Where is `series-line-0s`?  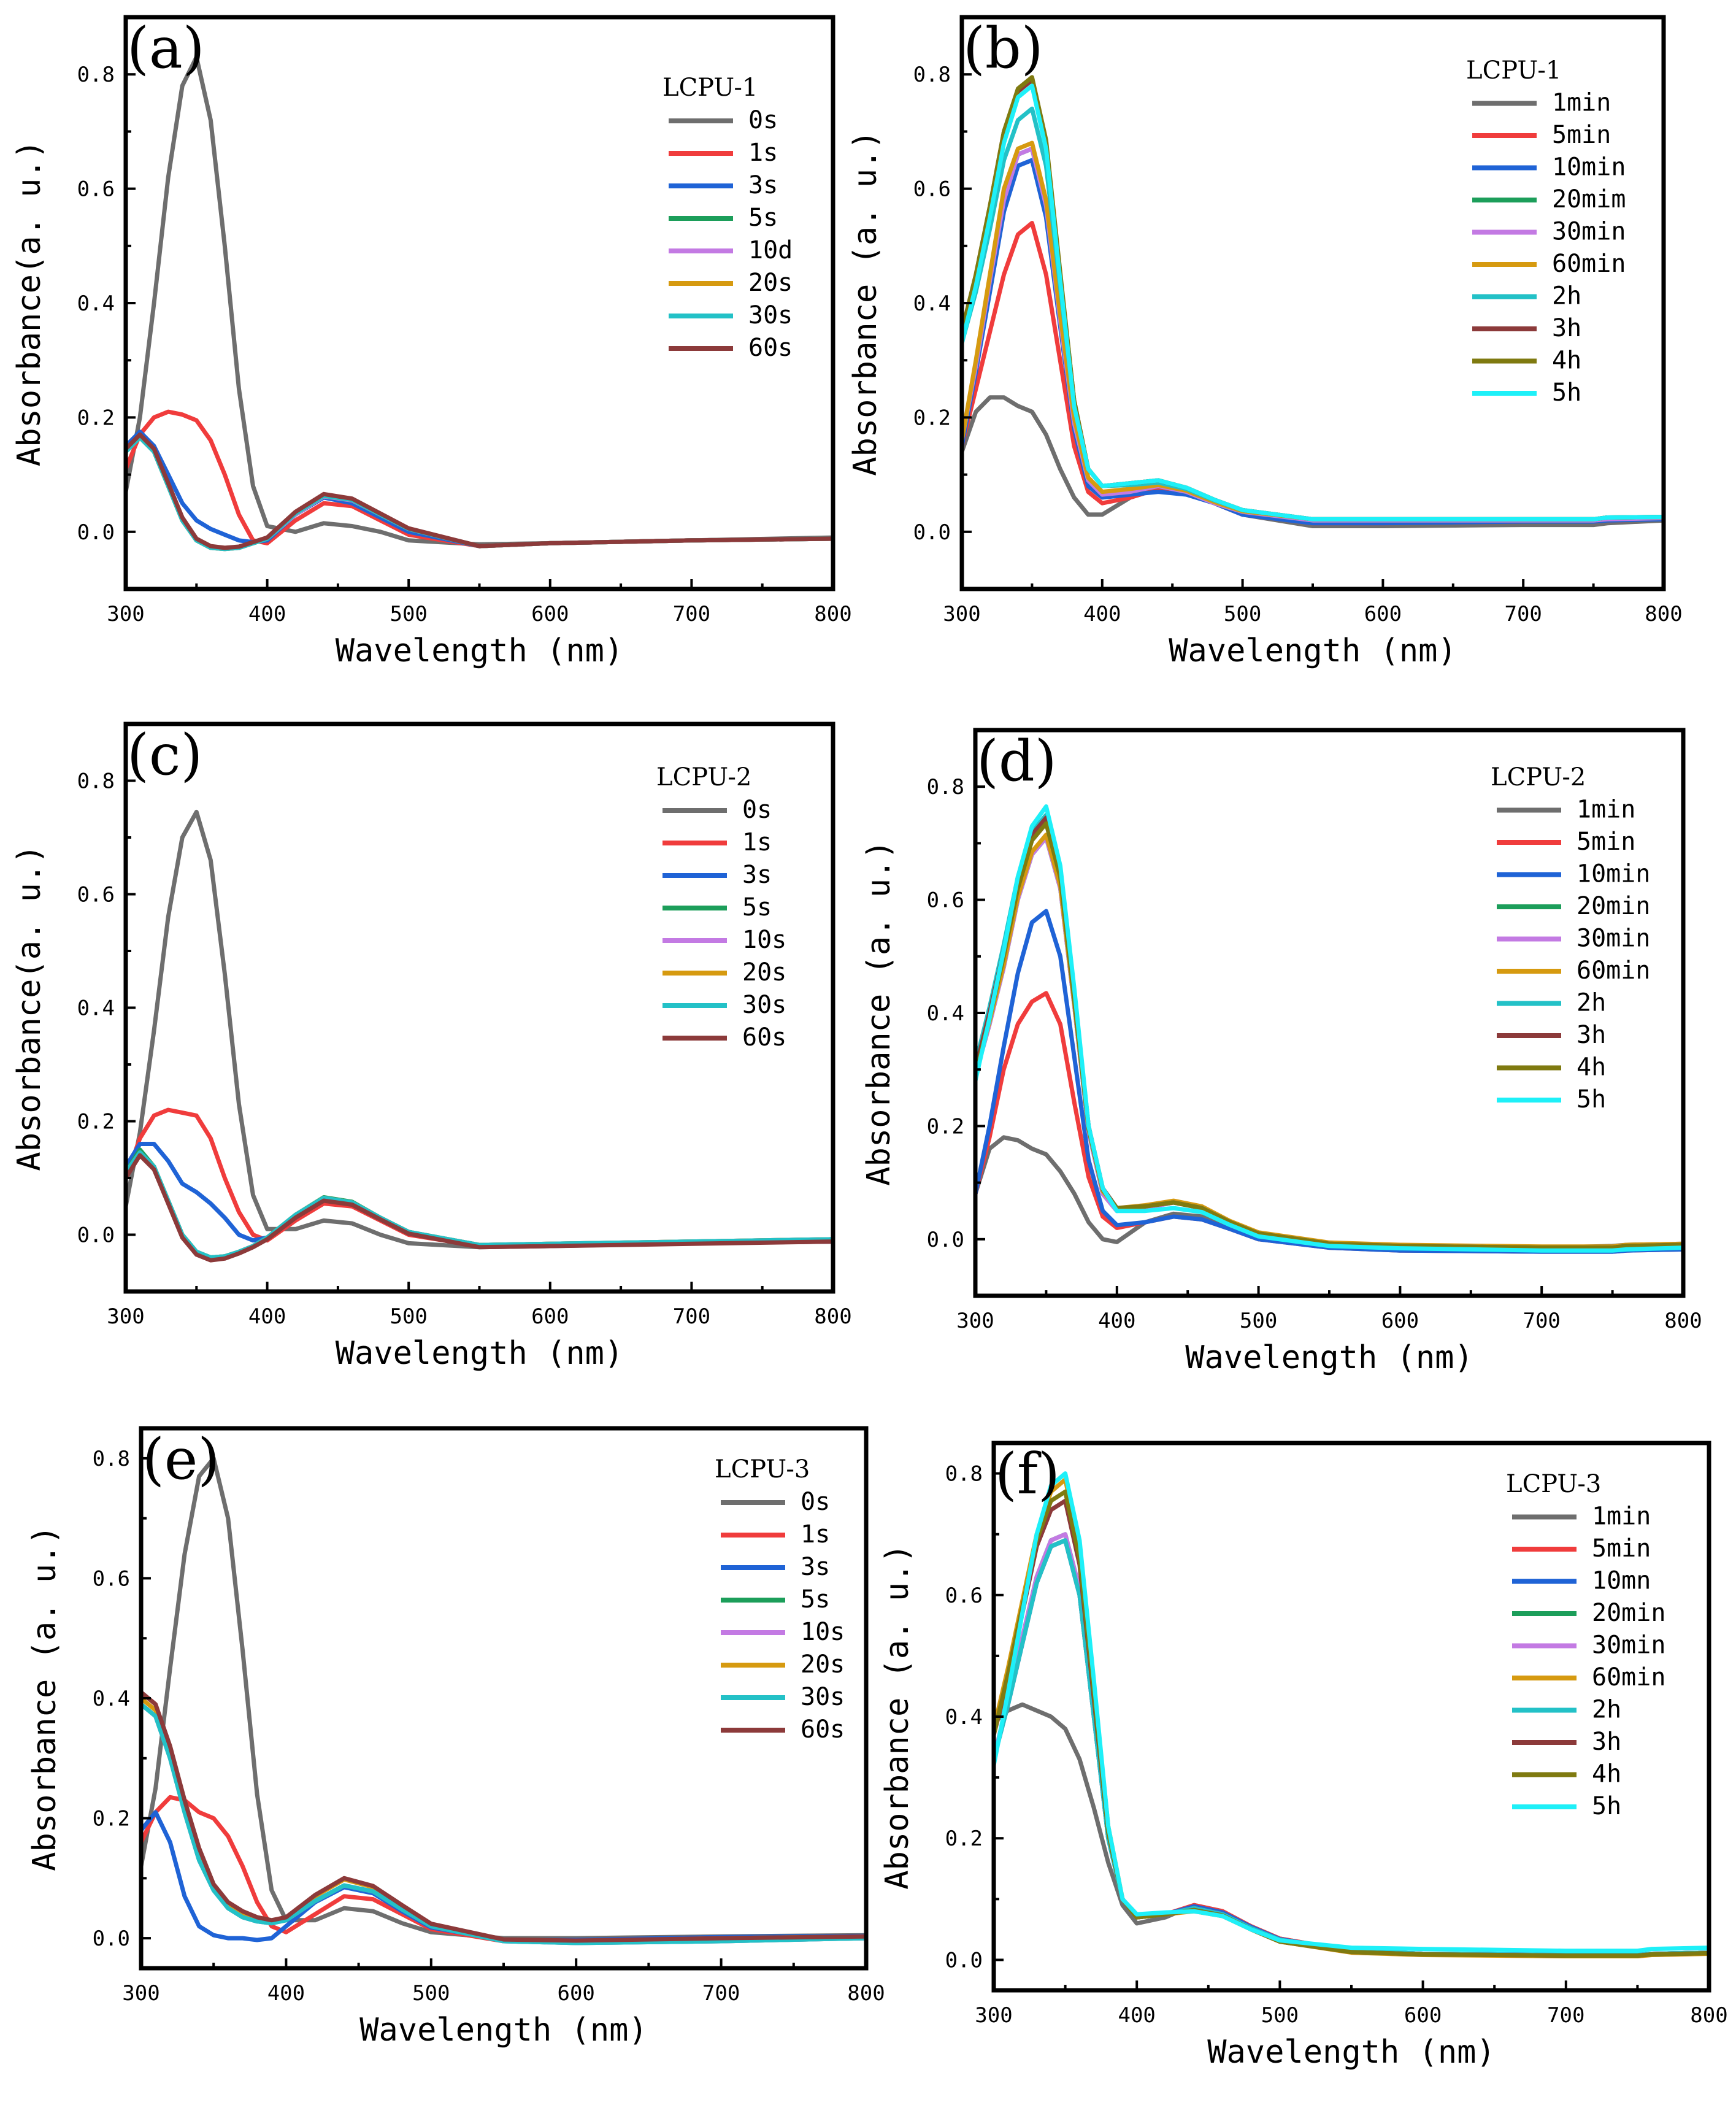
series-line-0s is located at coordinates (480, 1029).